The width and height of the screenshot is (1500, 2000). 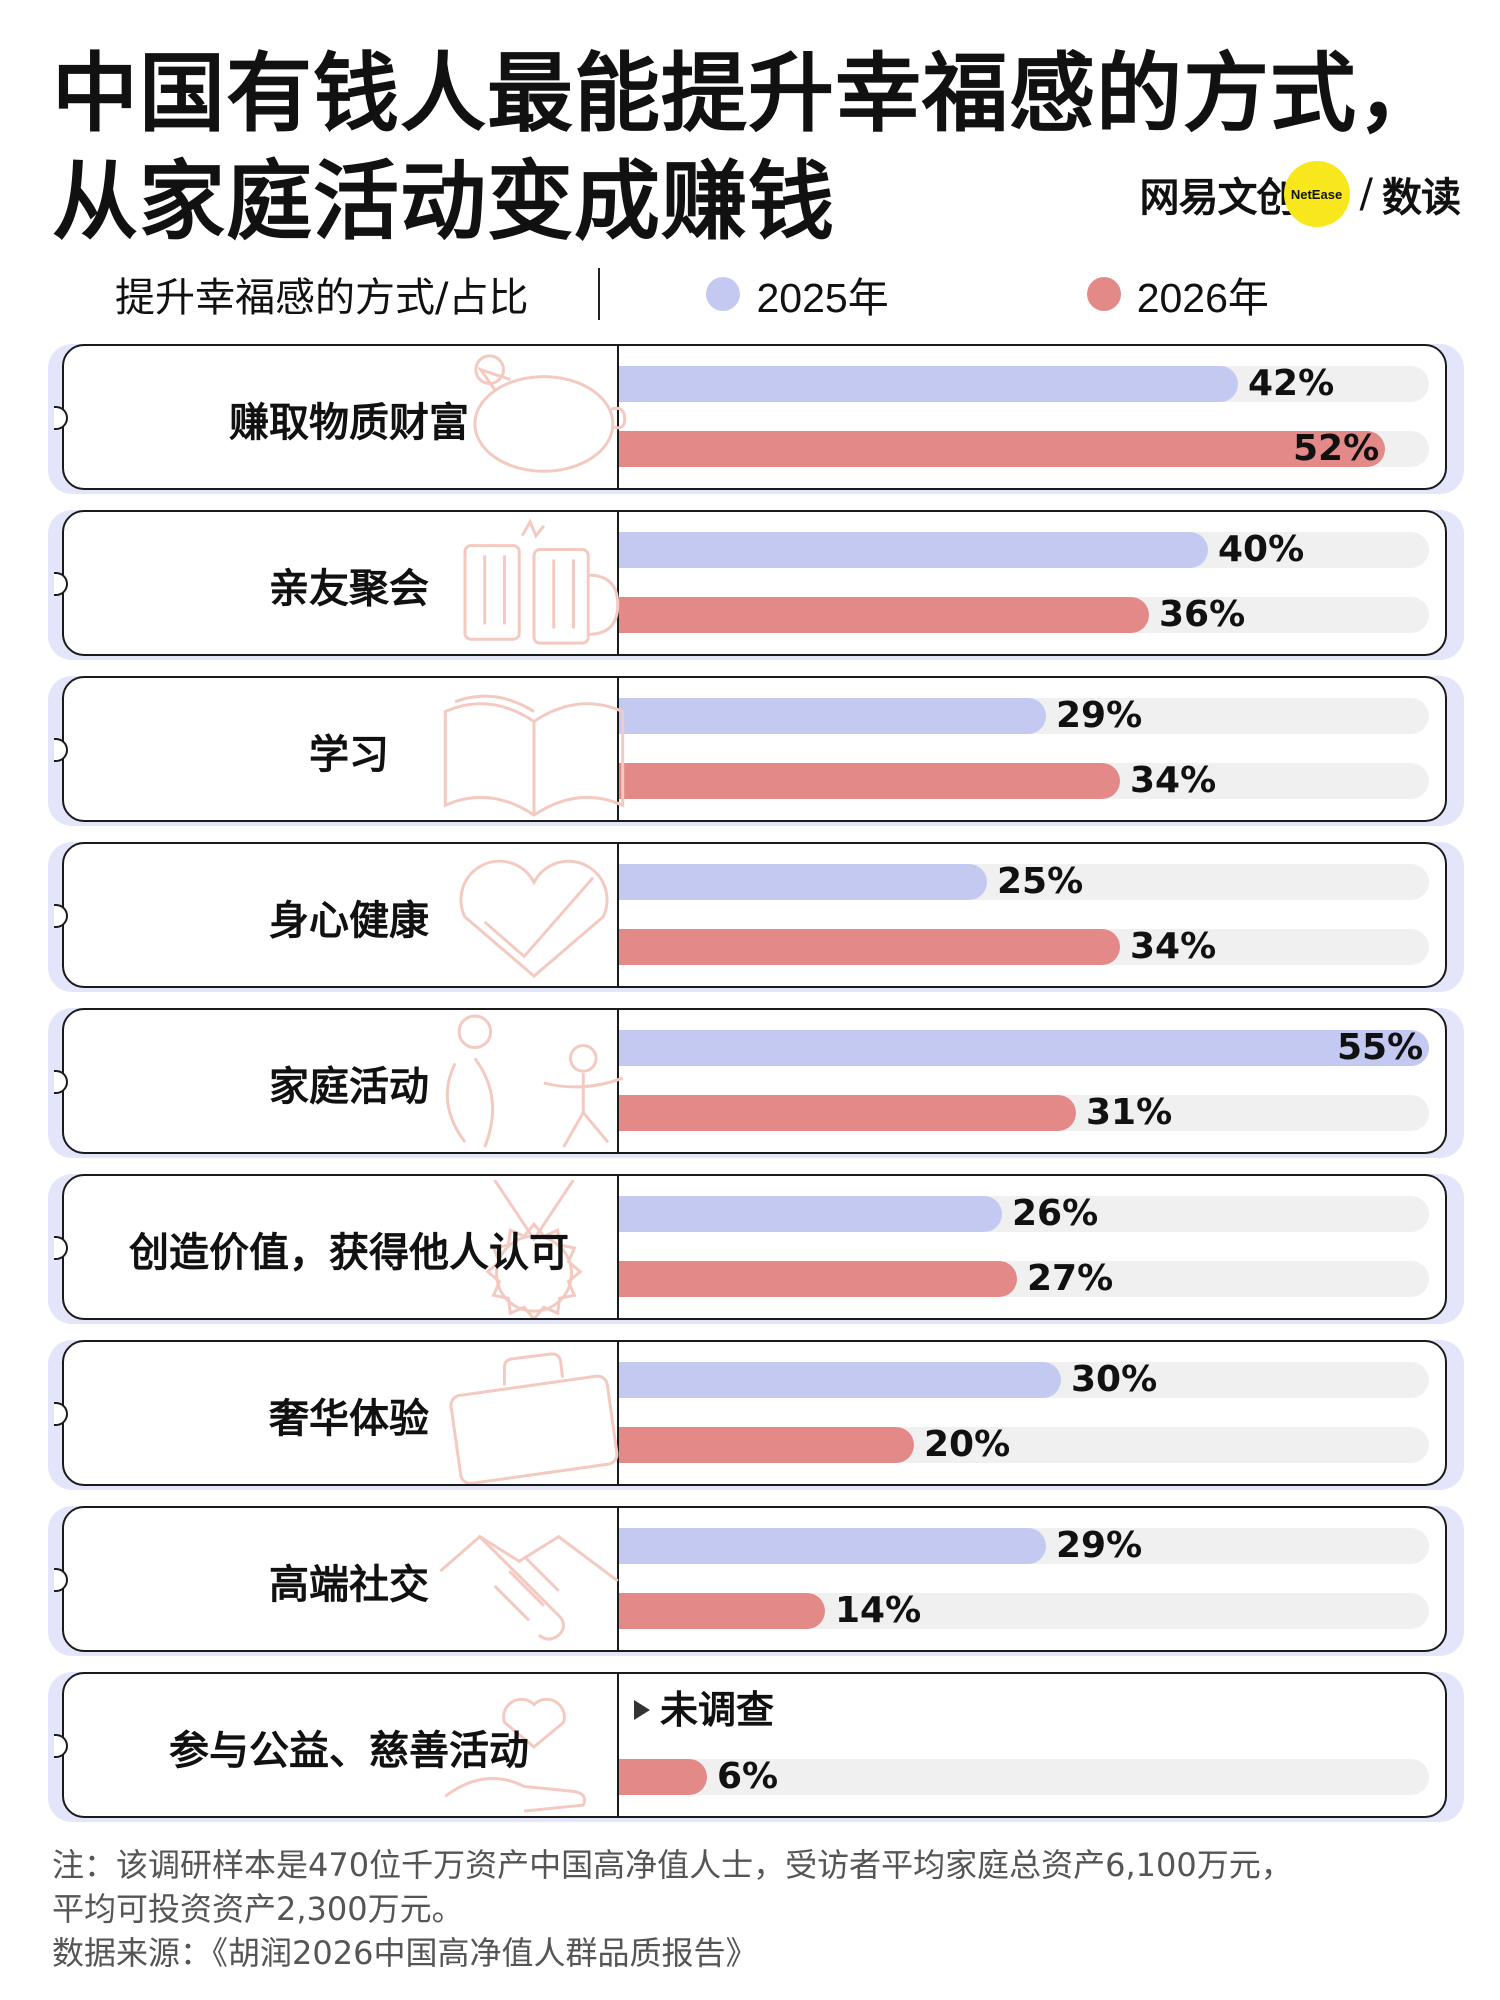 I want to click on data-label: 40%, so click(x=1261, y=549).